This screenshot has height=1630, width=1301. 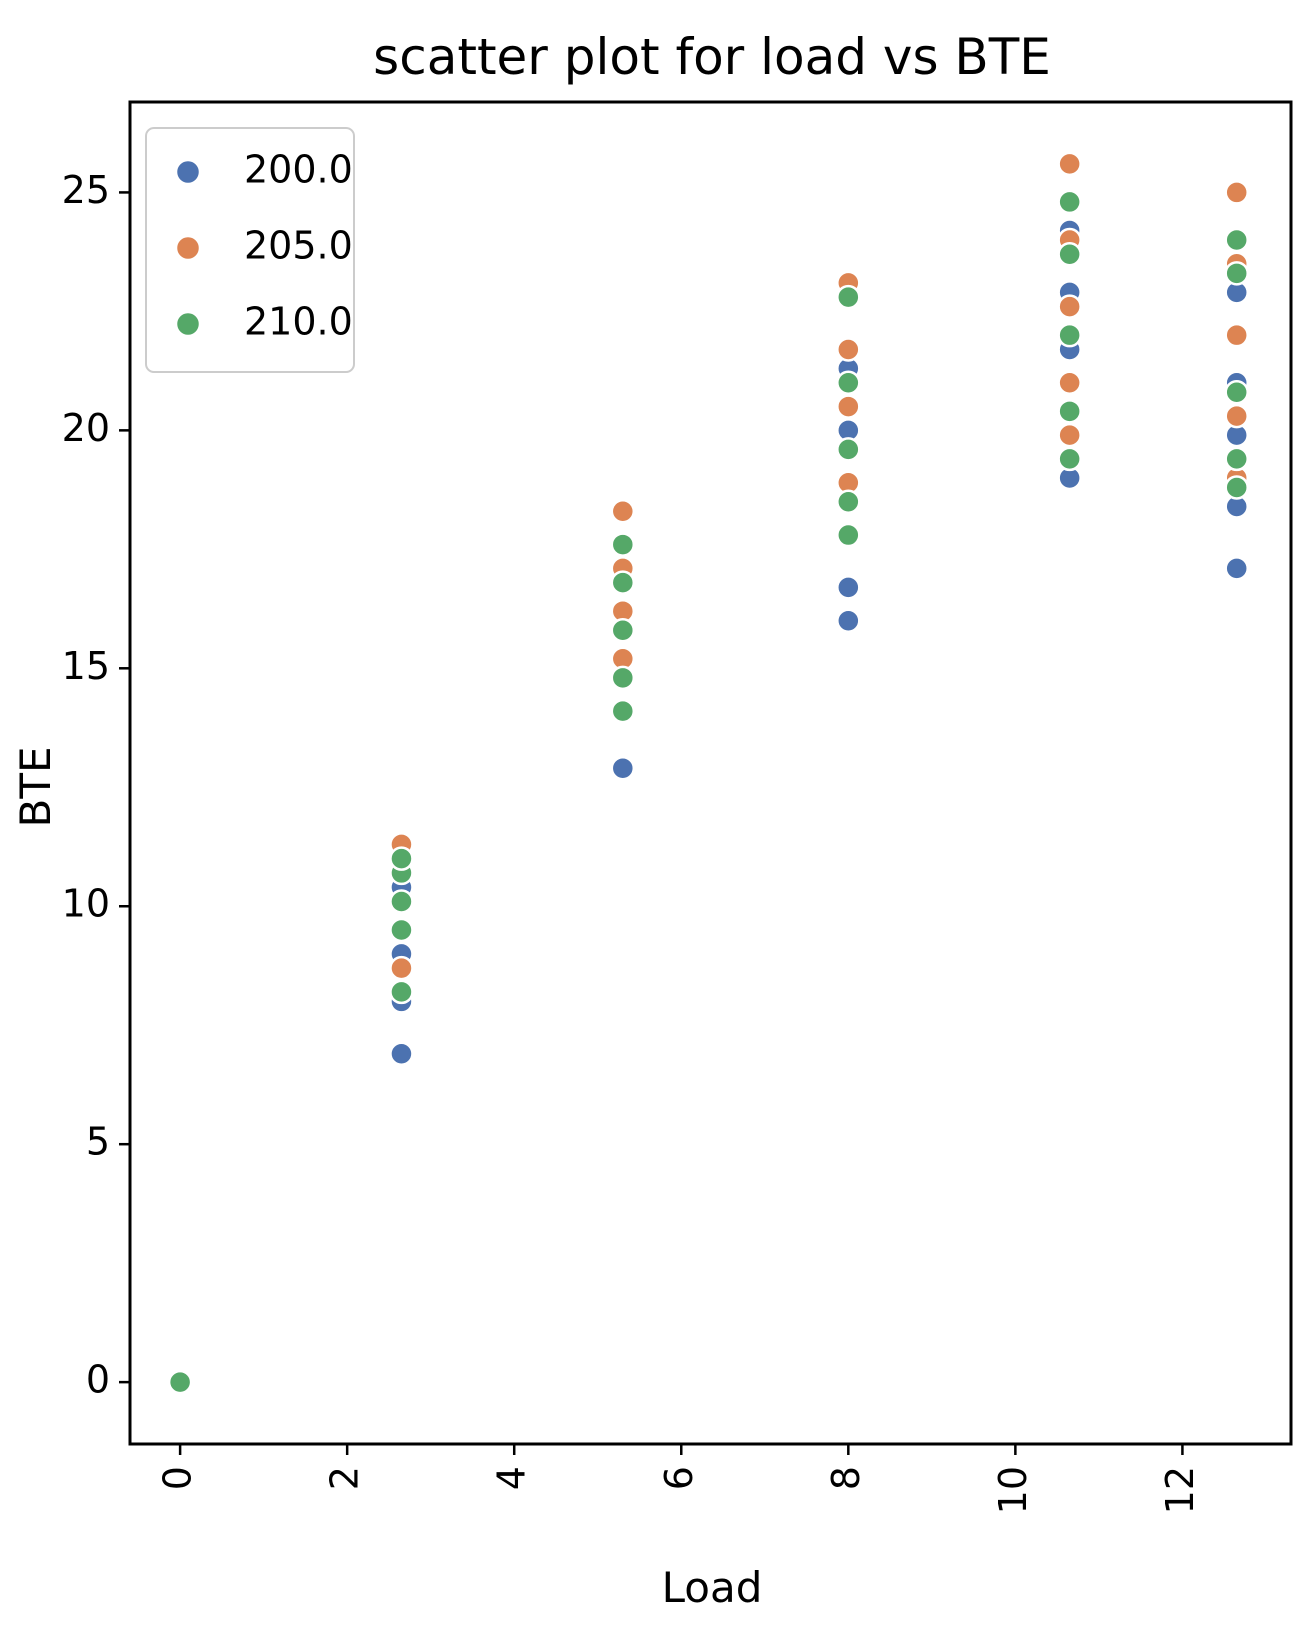 What do you see at coordinates (96, 785) in the screenshot?
I see `y-axis: 0 5 10 15 20 25` at bounding box center [96, 785].